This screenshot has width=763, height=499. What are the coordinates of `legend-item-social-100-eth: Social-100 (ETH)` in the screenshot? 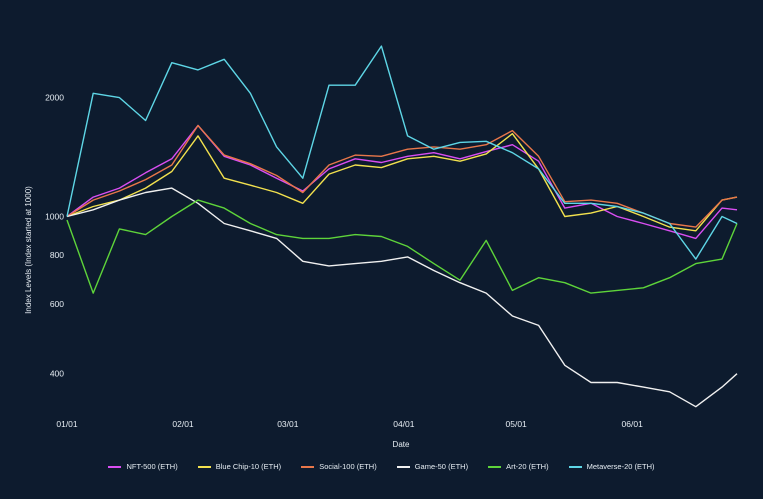 It's located at (339, 466).